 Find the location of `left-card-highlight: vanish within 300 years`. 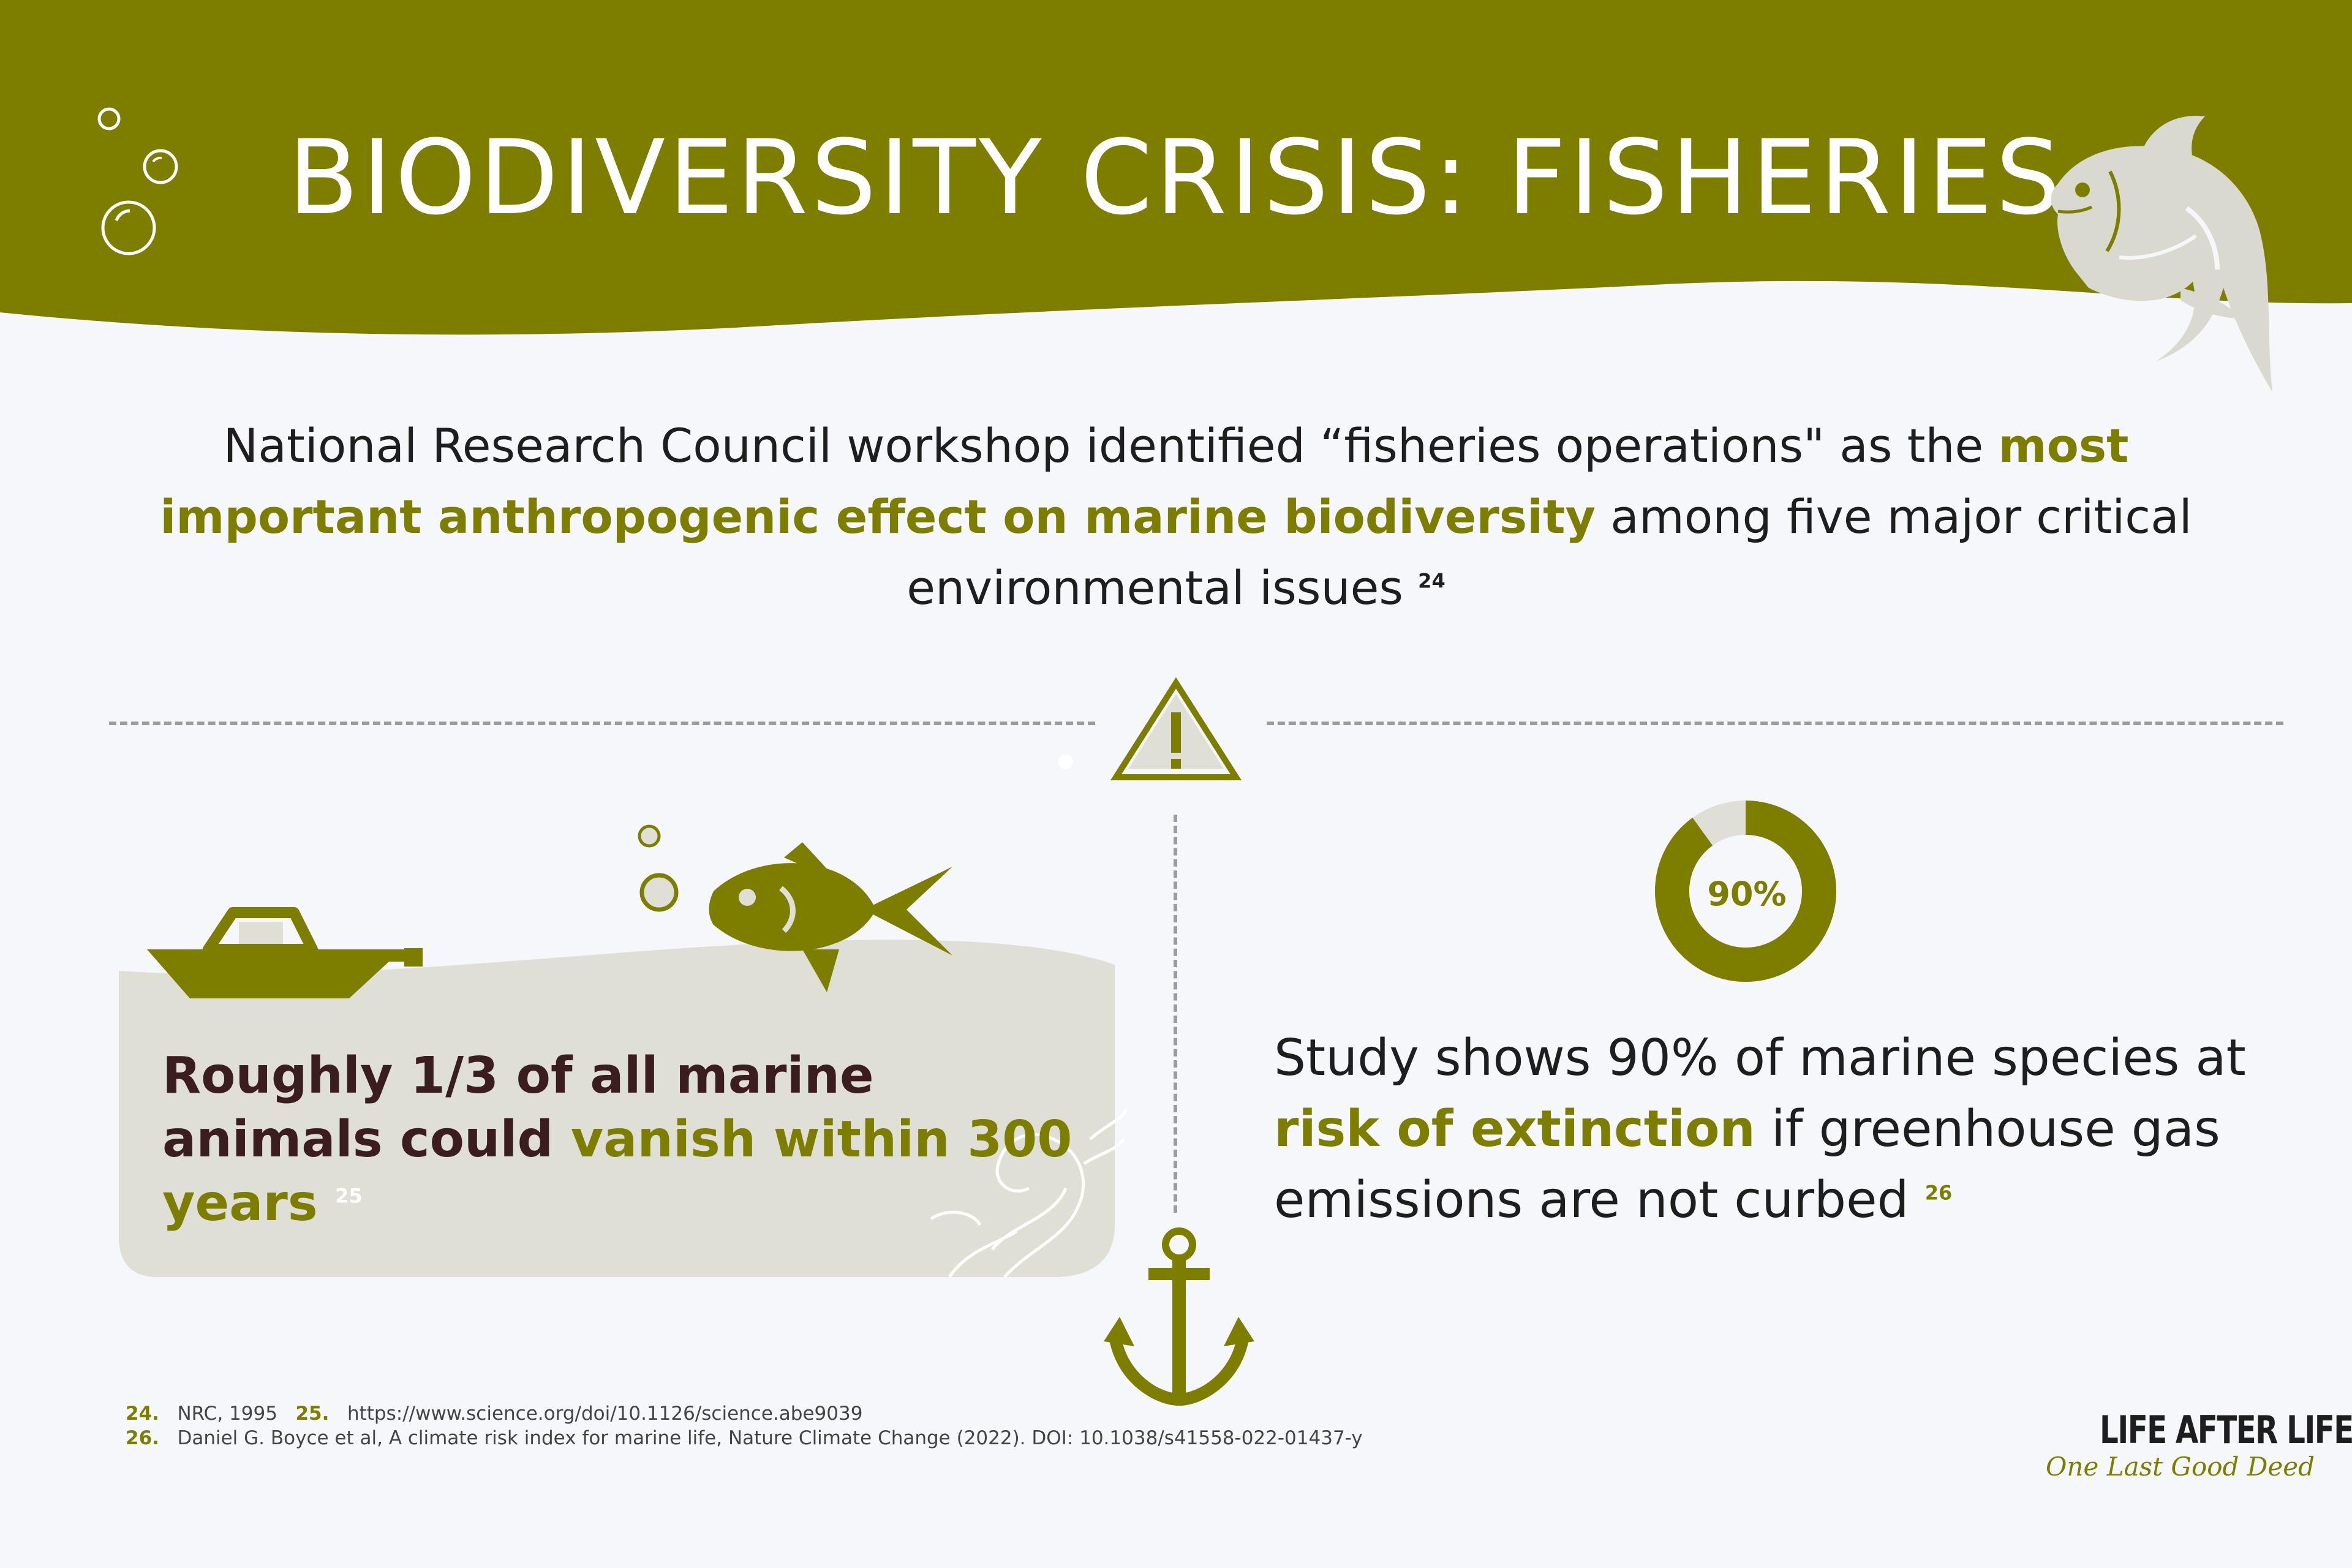

left-card-highlight: vanish within 300 years is located at coordinates (617, 1171).